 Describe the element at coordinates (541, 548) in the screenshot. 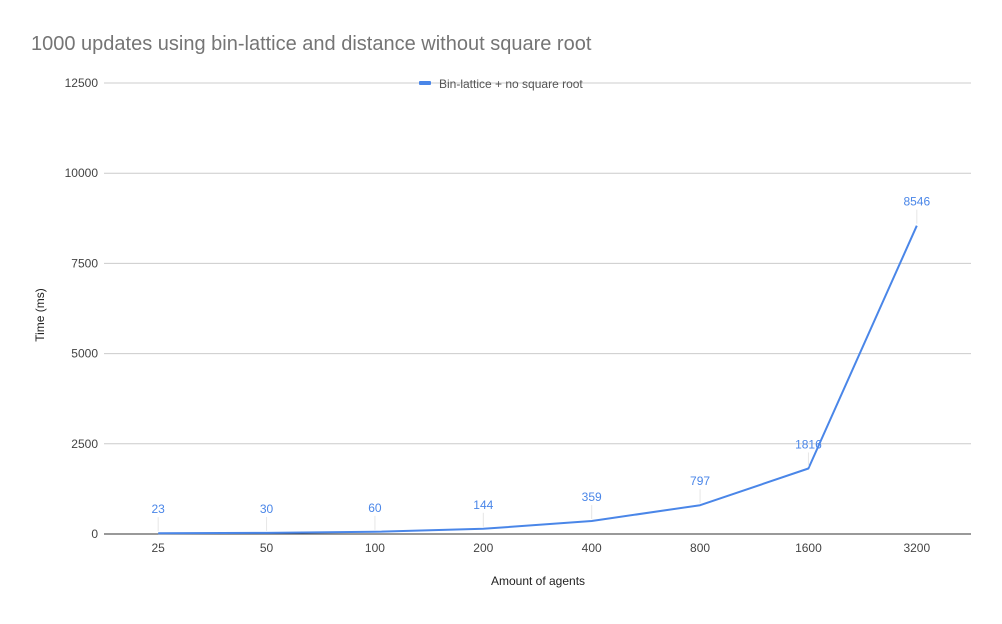

I see `x-axis-ticks: 25 50 100 200 400 800 1600 3200` at that location.